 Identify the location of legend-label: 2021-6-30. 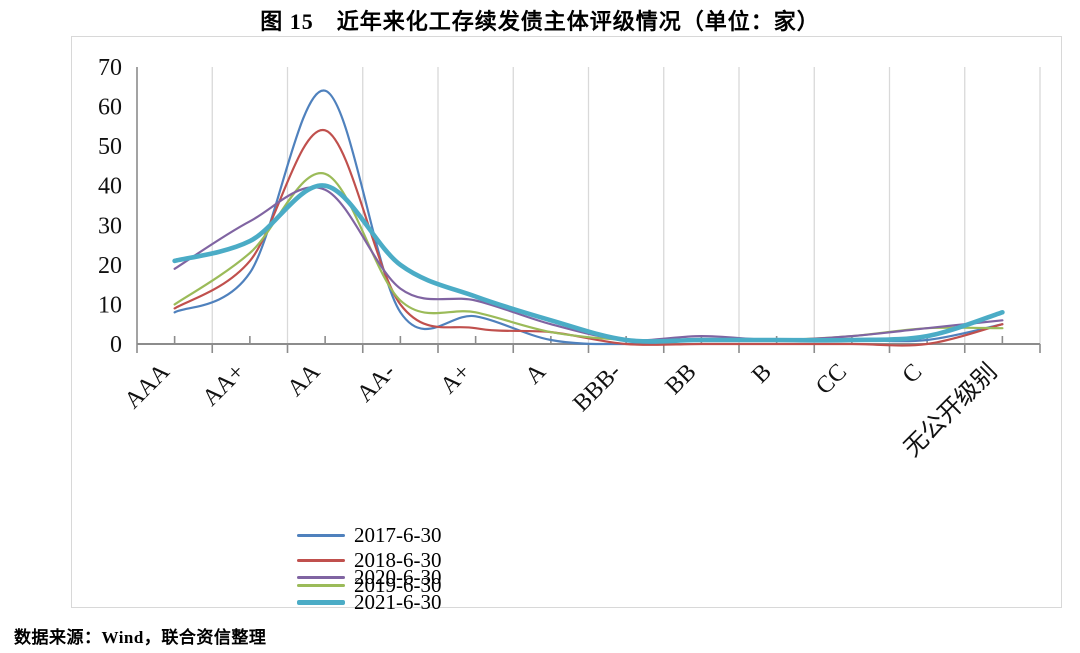
(398, 602).